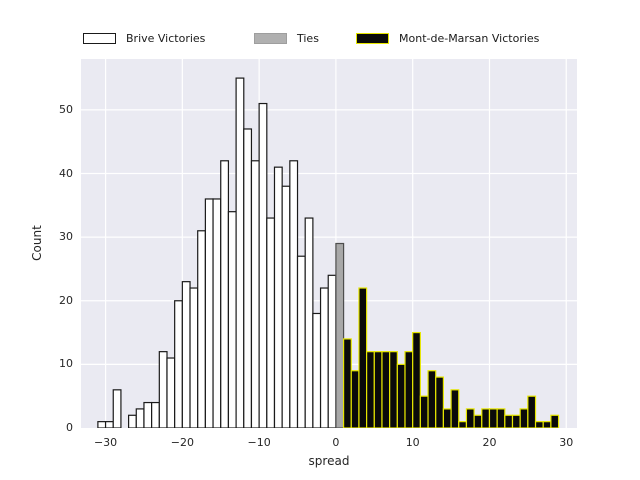 This screenshot has height=480, width=640. What do you see at coordinates (37, 242) in the screenshot?
I see `y-axis-label: Count` at bounding box center [37, 242].